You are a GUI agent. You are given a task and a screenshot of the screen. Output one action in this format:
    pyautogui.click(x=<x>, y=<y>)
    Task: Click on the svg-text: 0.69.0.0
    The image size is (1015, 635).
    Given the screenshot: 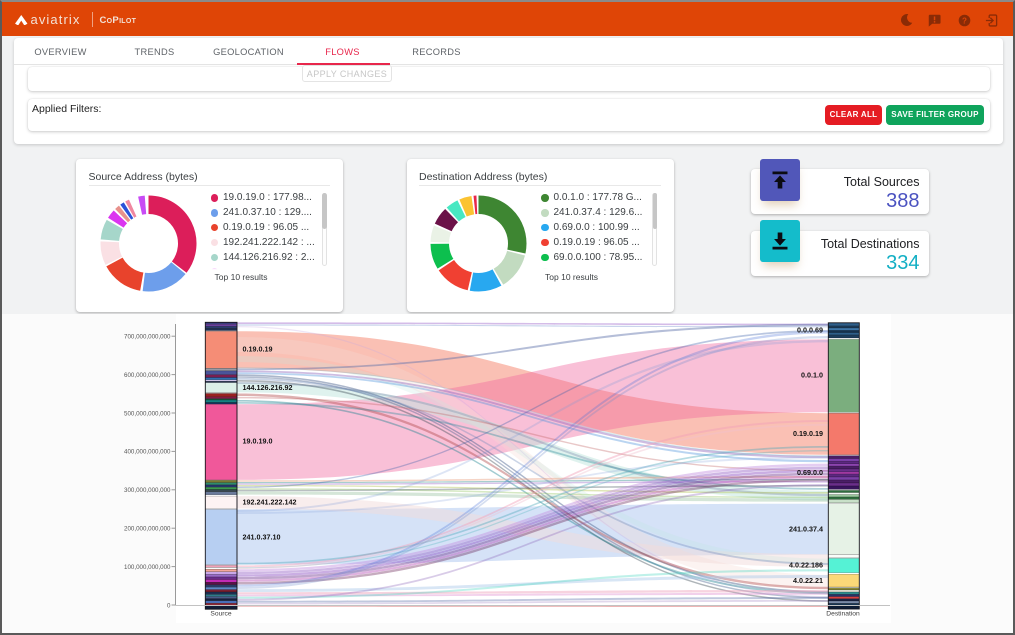 What is the action you would take?
    pyautogui.click(x=810, y=472)
    